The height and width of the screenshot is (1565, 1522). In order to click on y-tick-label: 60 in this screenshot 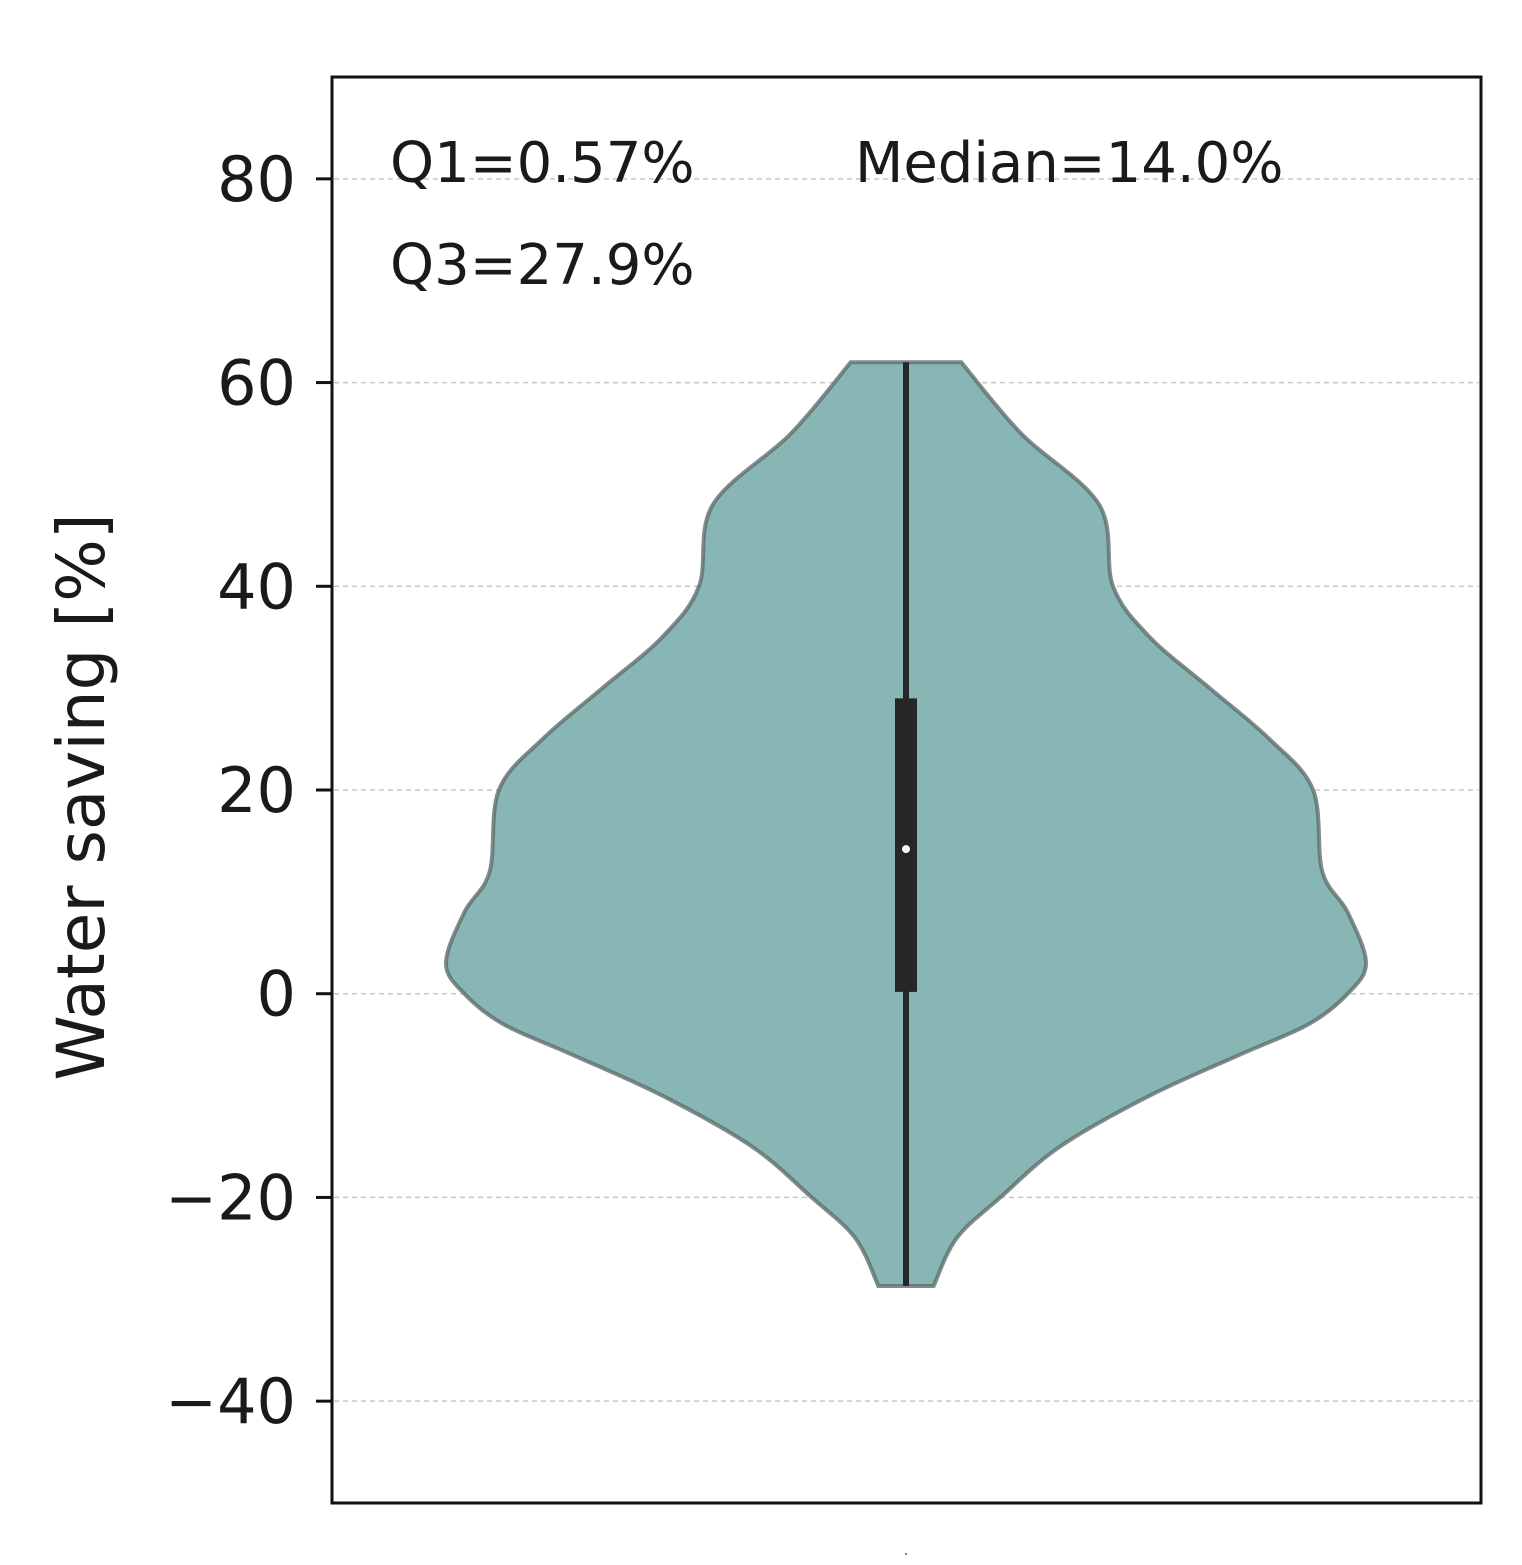, I will do `click(256, 383)`.